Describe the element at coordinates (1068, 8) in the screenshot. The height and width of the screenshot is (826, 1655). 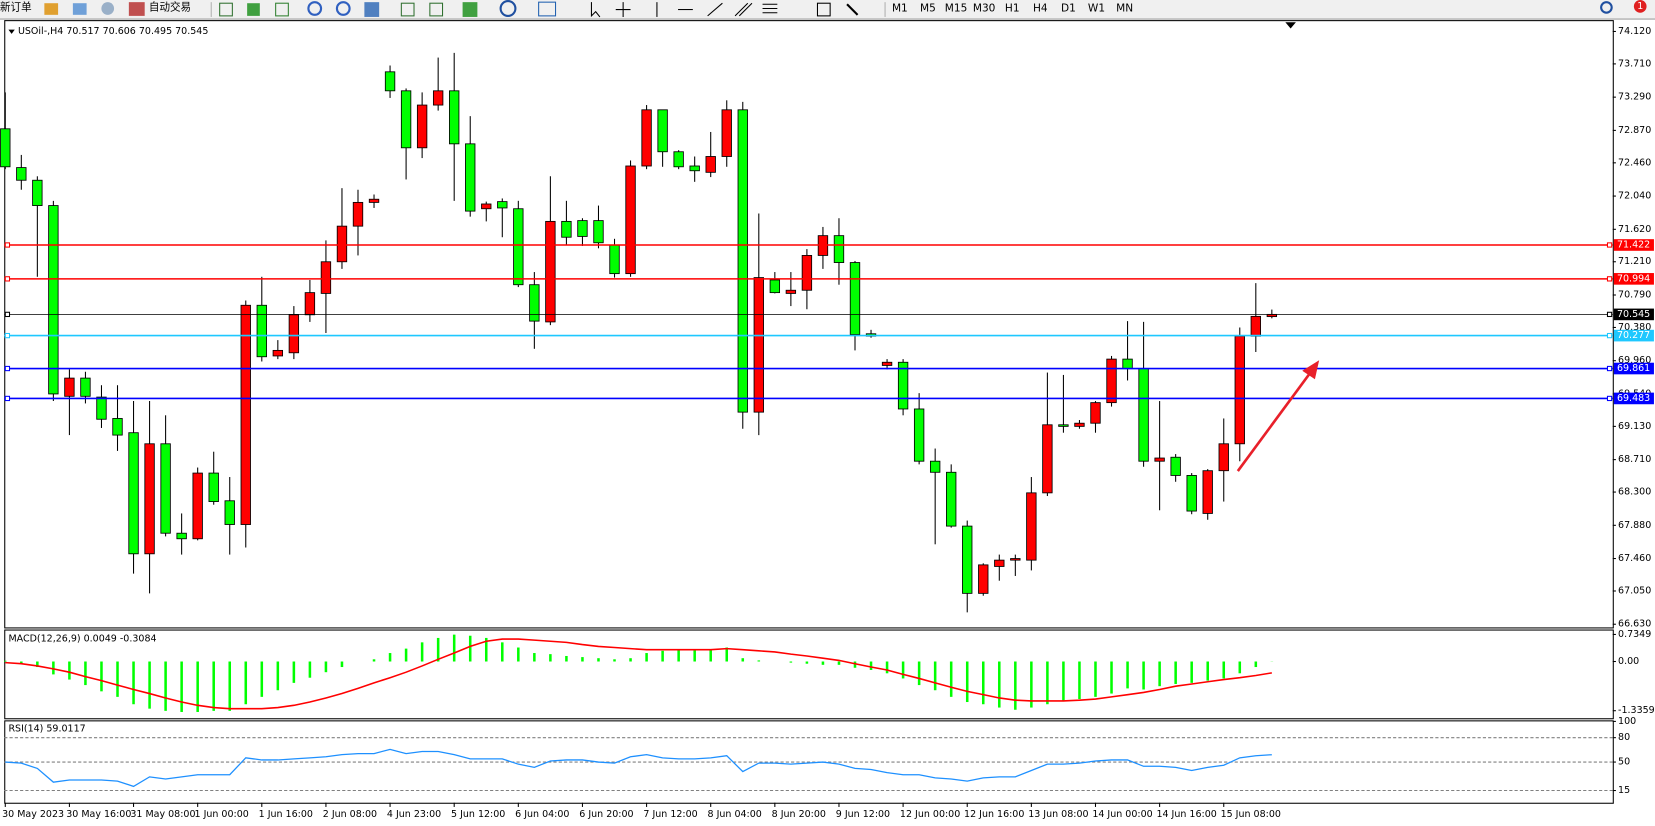
I see `timeframe-button: D1` at that location.